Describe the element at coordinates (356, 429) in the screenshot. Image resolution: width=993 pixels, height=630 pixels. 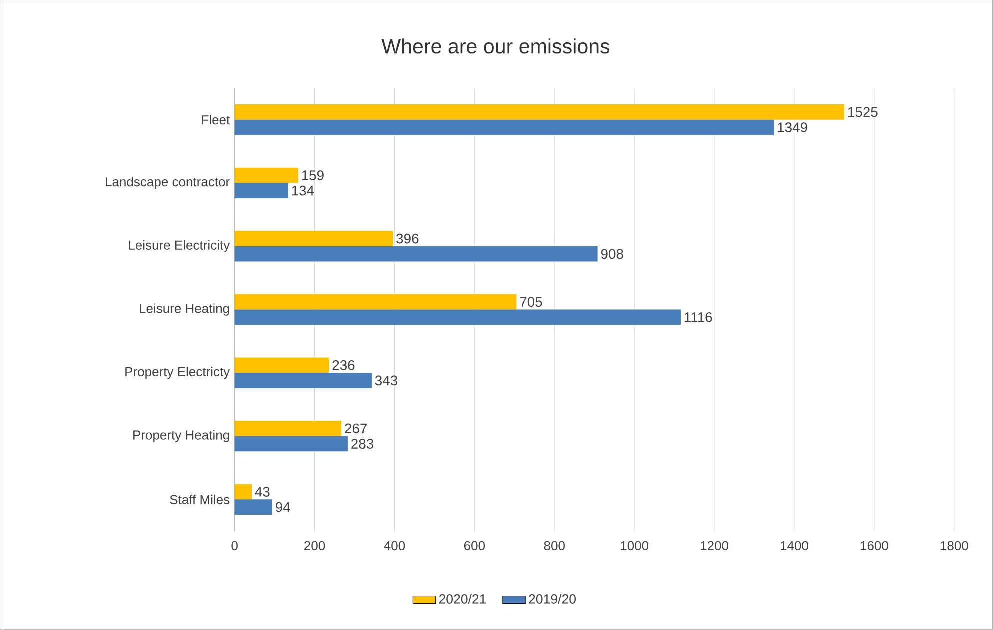
I see `data-label: 267` at that location.